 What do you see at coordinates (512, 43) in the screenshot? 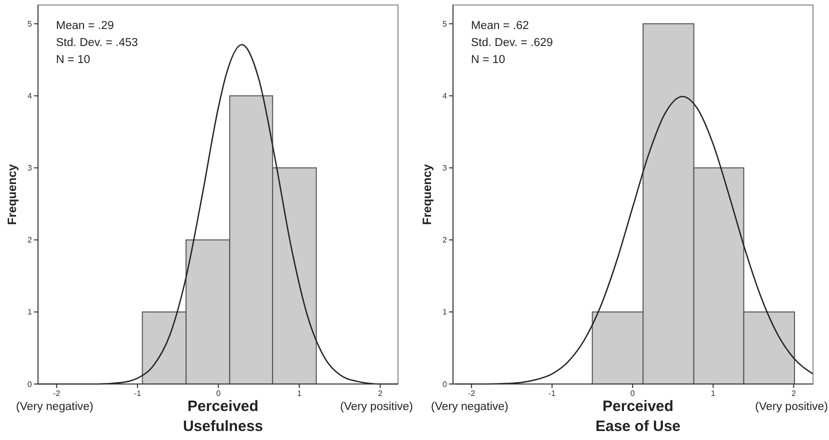
I see `annotation: Std. Dev. = .629` at bounding box center [512, 43].